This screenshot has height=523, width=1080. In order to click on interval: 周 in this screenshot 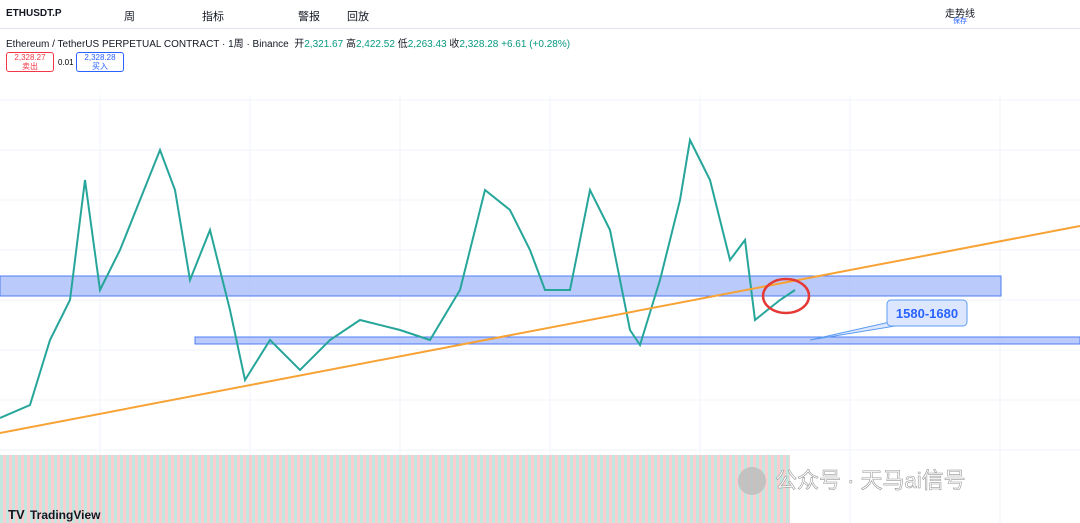, I will do `click(129, 17)`.